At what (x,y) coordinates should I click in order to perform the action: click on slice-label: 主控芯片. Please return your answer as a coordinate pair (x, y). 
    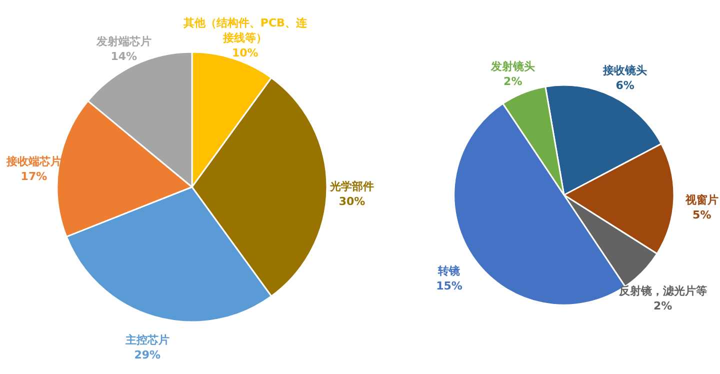
    Looking at the image, I should click on (147, 340).